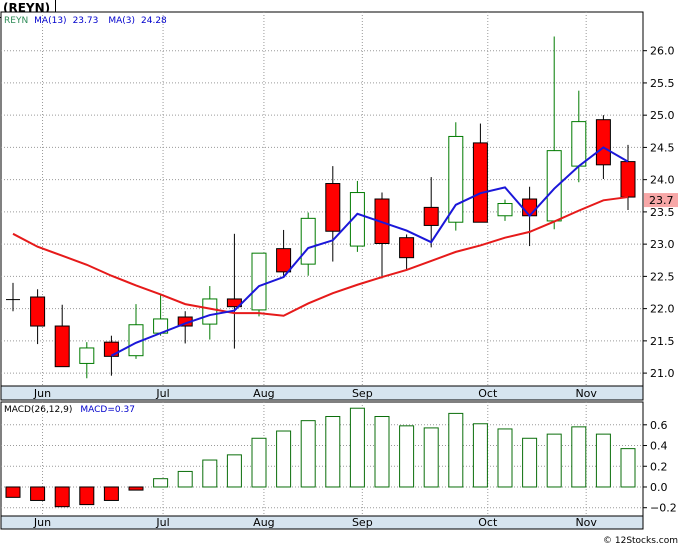 This screenshot has height=546, width=680. I want to click on price-tick-label: 21.5, so click(662, 341).